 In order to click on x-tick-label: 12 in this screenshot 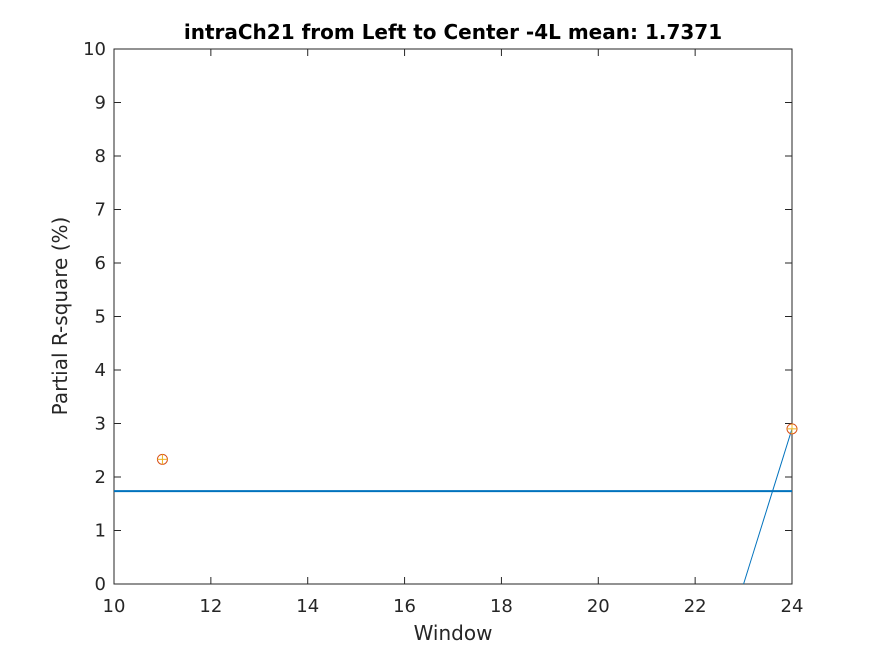, I will do `click(210, 606)`.